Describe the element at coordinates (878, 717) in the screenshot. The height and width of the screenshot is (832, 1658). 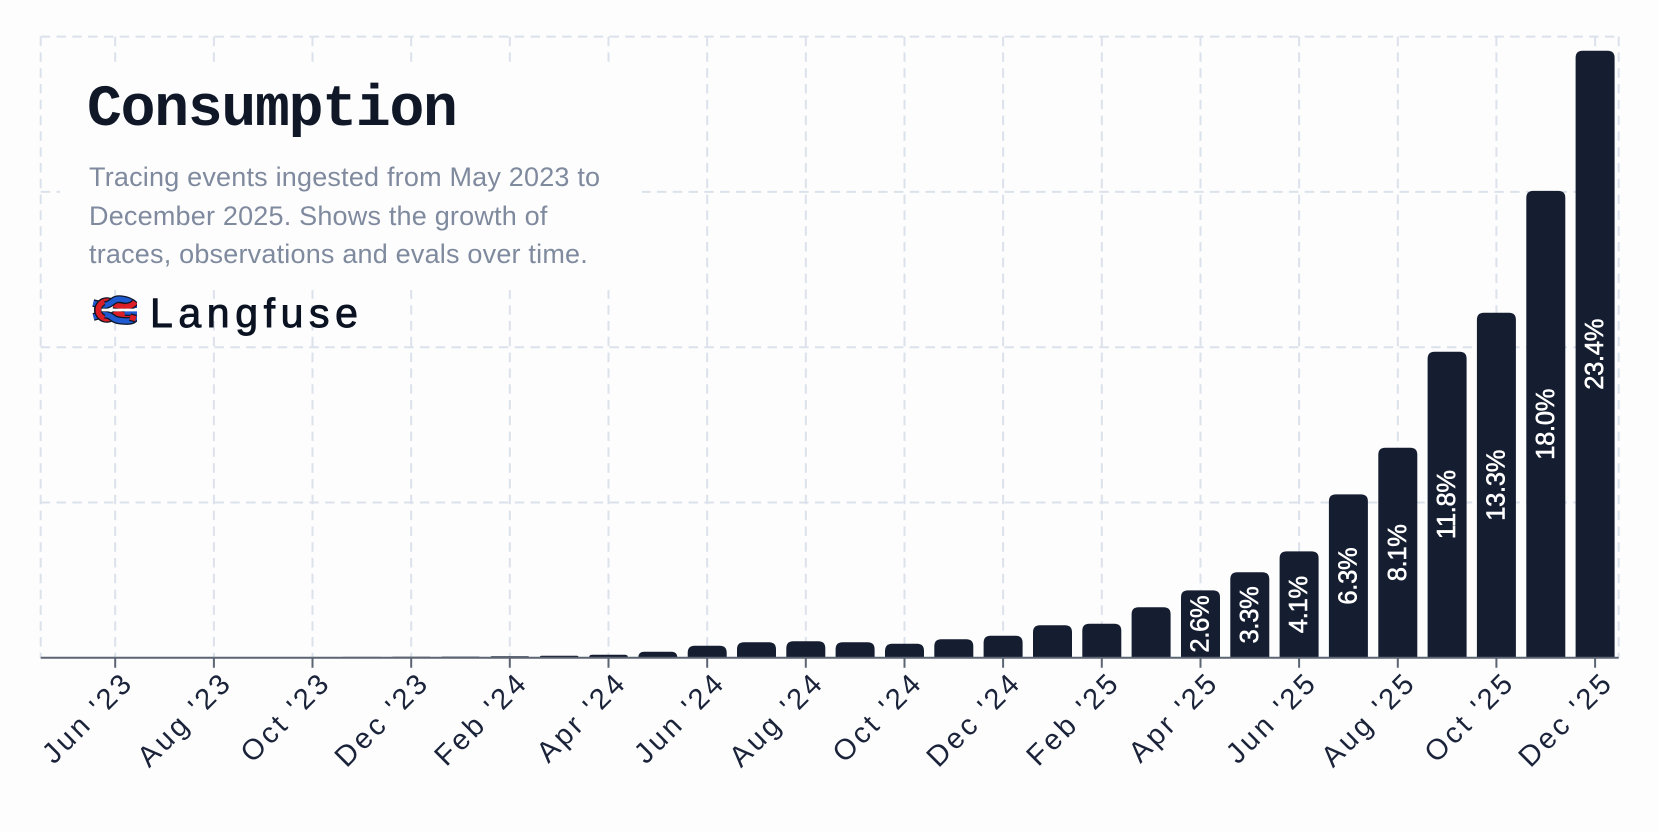
I see `svg-text: Oct '24` at that location.